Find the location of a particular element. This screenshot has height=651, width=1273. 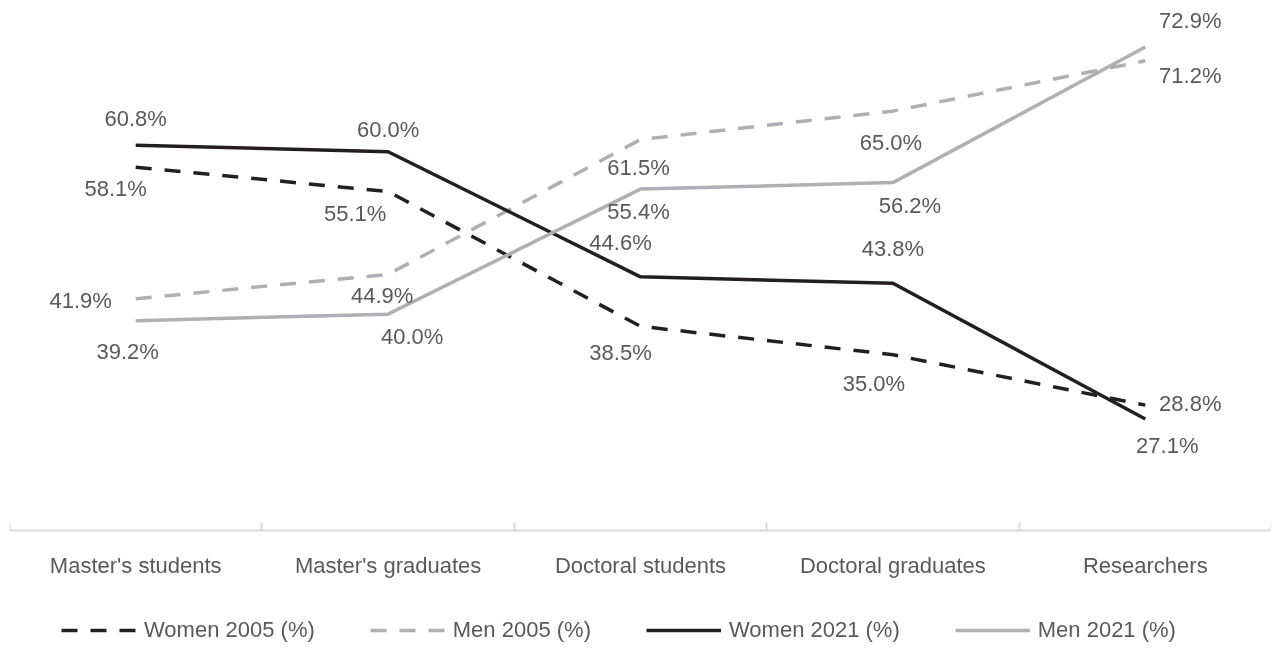

data-label: 58.1% is located at coordinates (115, 188).